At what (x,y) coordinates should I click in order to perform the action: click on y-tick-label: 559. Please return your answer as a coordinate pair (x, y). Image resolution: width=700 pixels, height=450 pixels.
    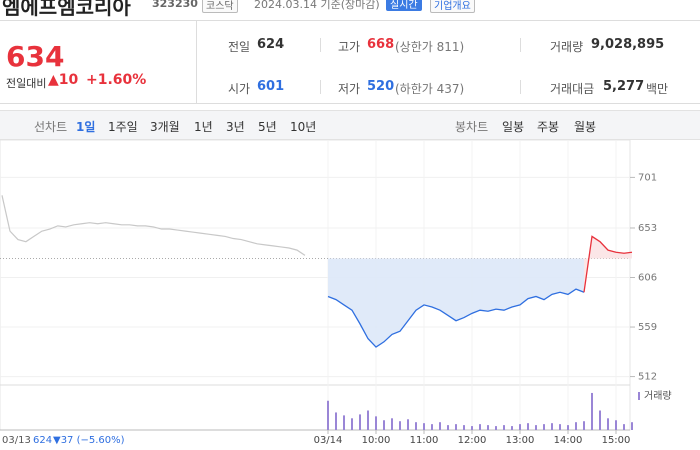
    Looking at the image, I should click on (647, 327).